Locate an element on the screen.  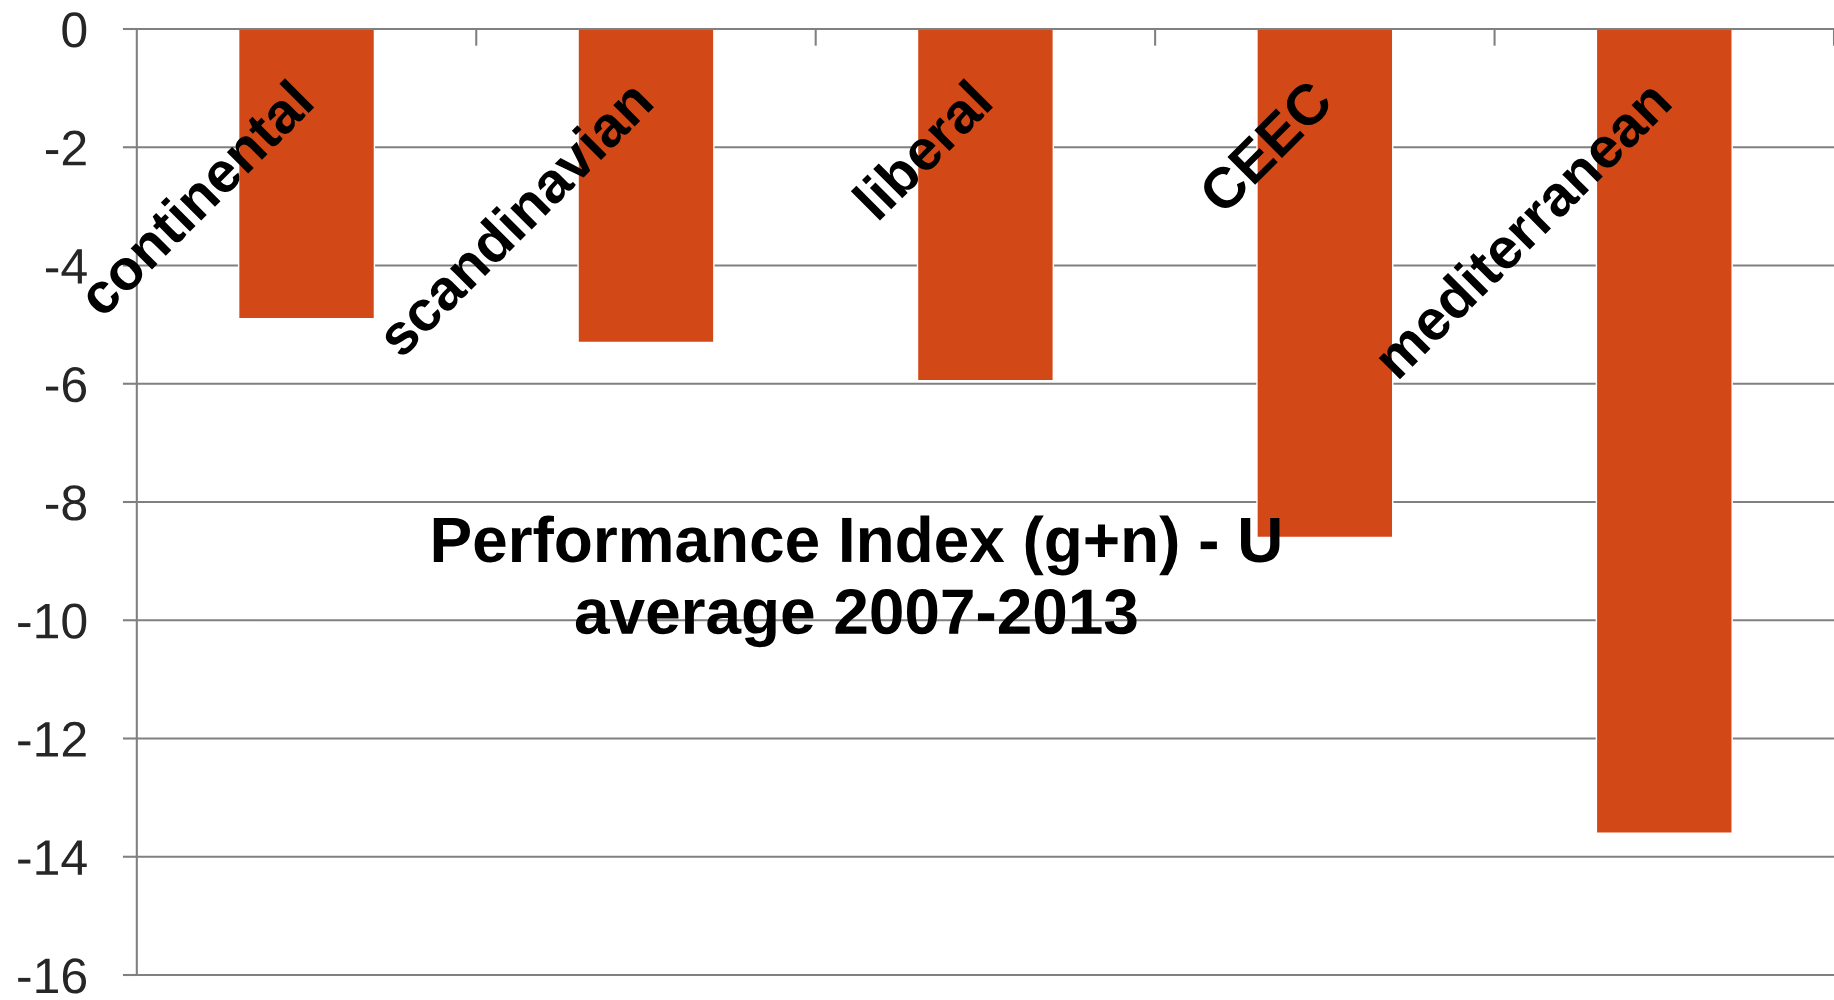
y-tick-label: -10 is located at coordinates (52, 621).